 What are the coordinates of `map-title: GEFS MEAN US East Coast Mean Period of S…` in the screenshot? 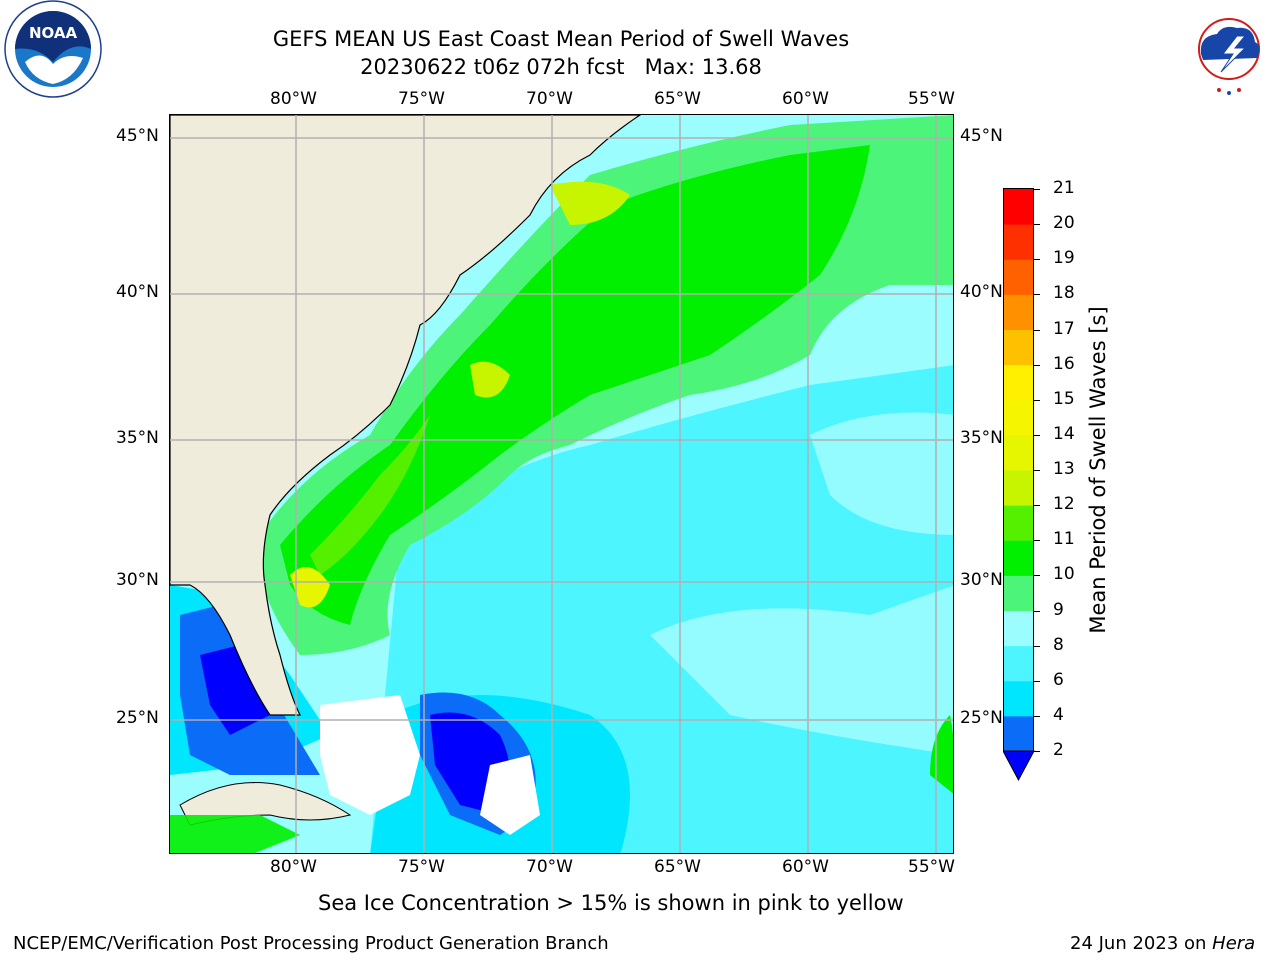 It's located at (561, 39).